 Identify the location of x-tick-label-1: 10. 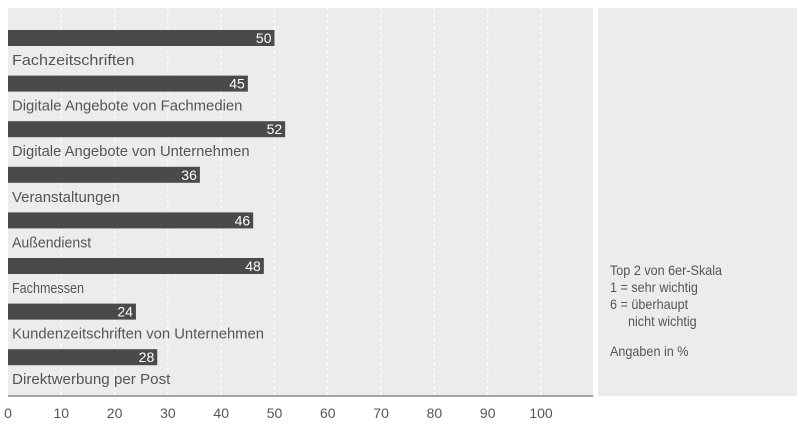
(62, 413).